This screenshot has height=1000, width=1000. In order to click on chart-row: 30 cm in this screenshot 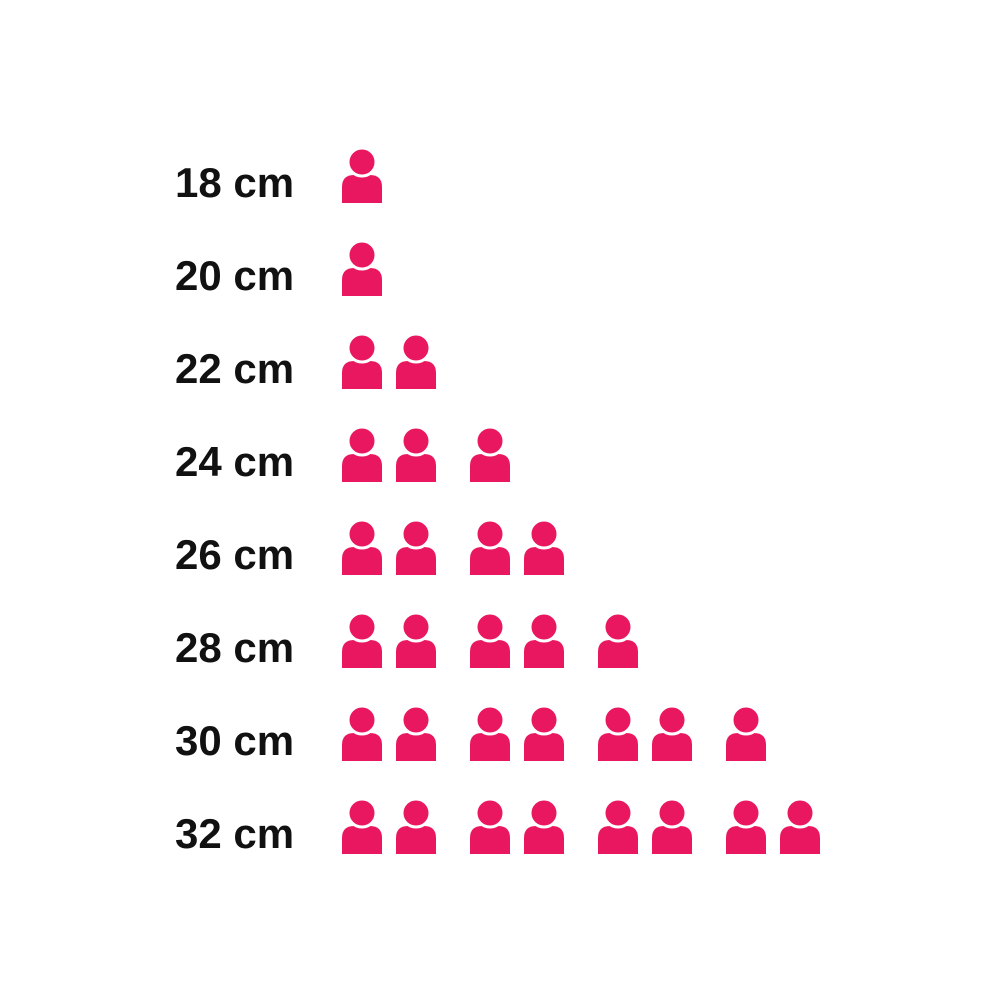, I will do `click(498, 734)`.